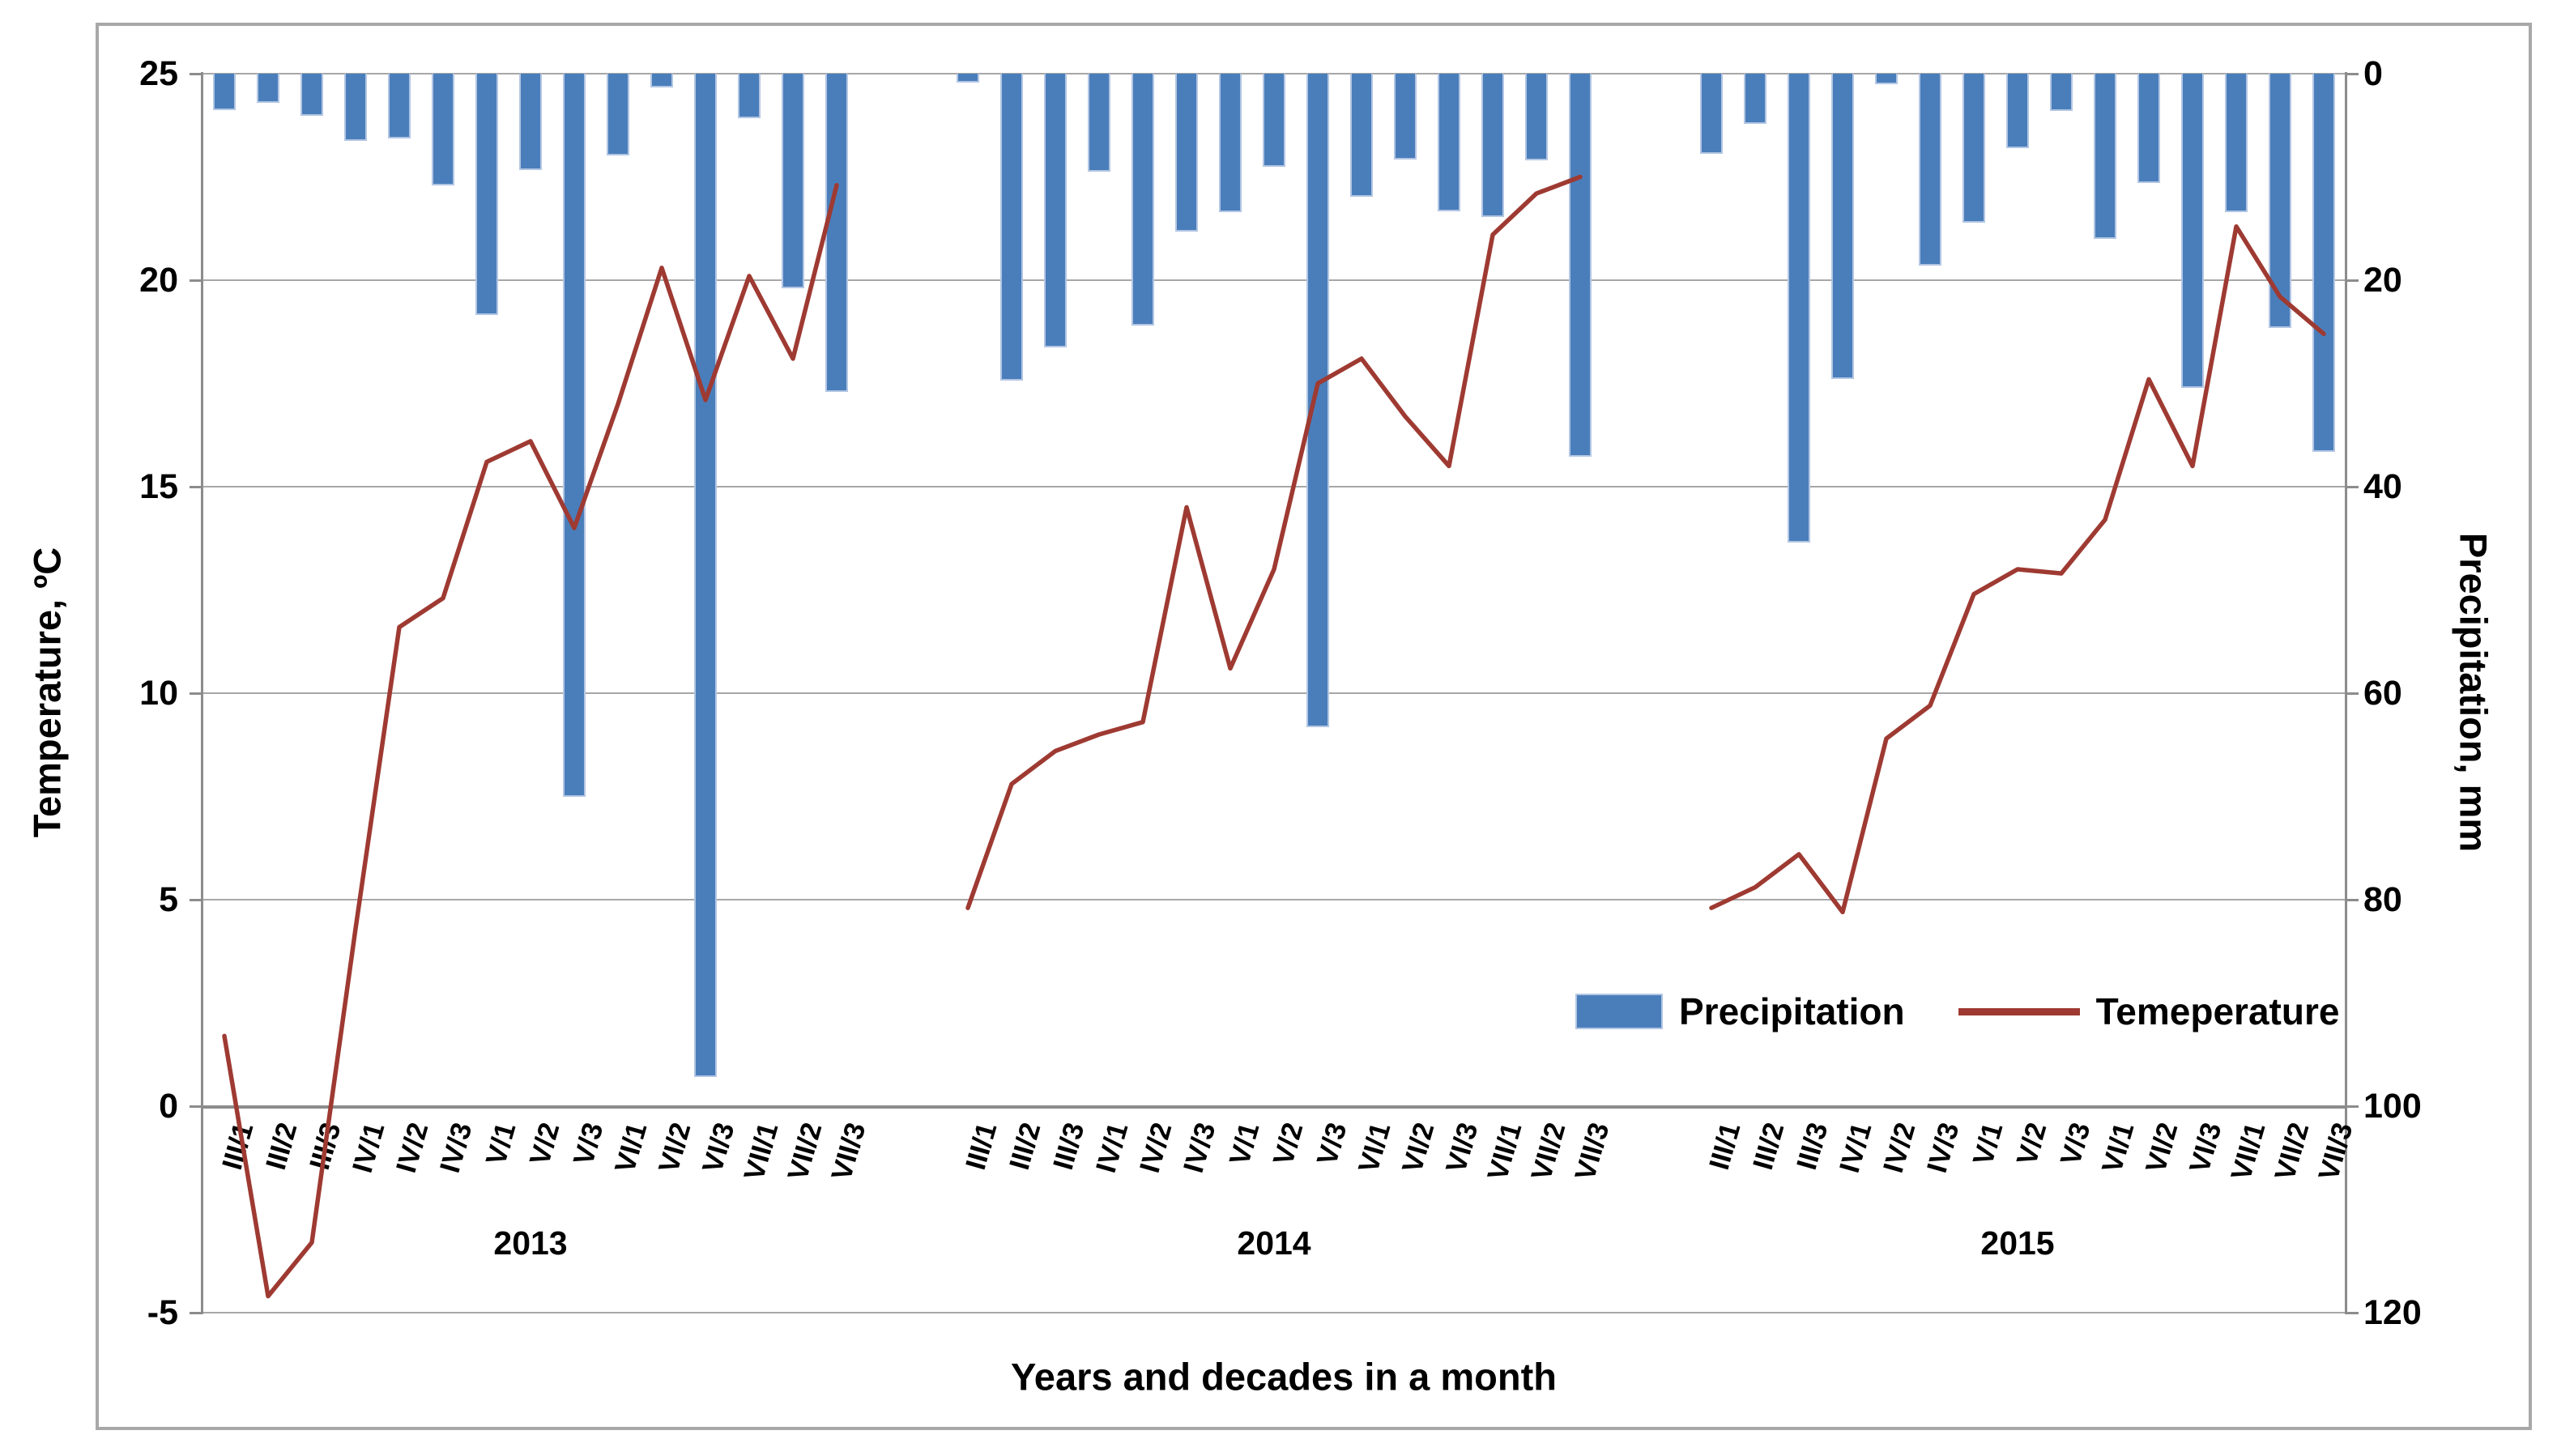  I want to click on right-axis-tick-label: 120, so click(2393, 1312).